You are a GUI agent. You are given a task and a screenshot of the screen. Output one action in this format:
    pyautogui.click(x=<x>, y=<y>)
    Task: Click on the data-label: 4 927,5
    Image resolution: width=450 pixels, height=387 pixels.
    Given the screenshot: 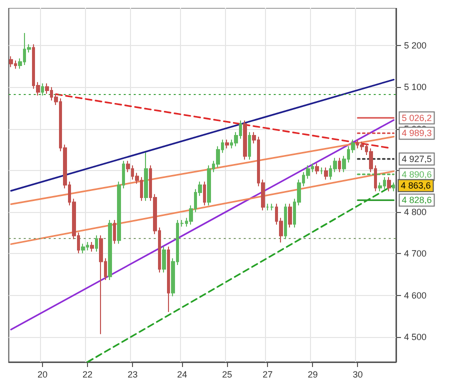 What is the action you would take?
    pyautogui.click(x=417, y=159)
    